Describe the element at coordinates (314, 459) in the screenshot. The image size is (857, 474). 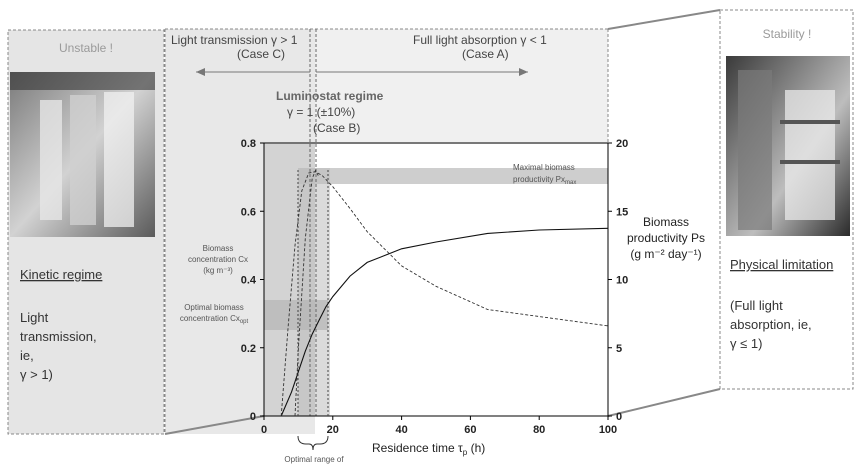
I see `optimal-range-label: Optimal range of` at that location.